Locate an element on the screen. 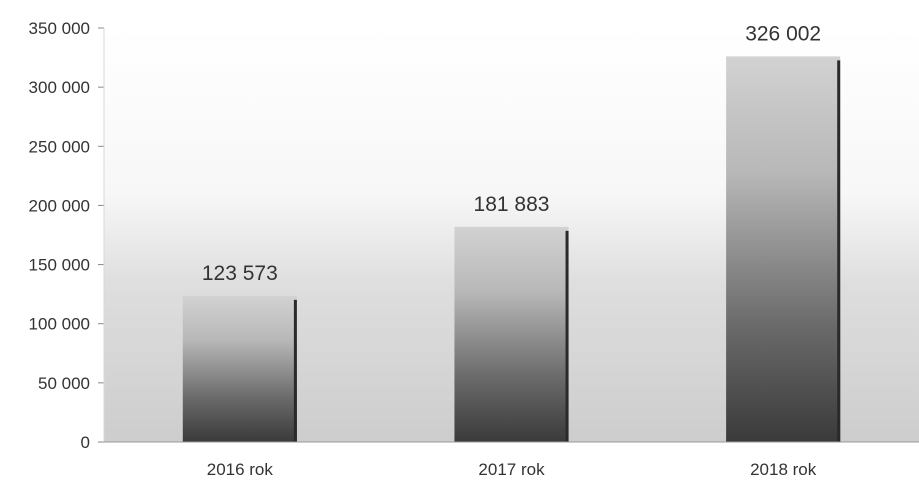  bar-data-label: 123 573 is located at coordinates (240, 273).